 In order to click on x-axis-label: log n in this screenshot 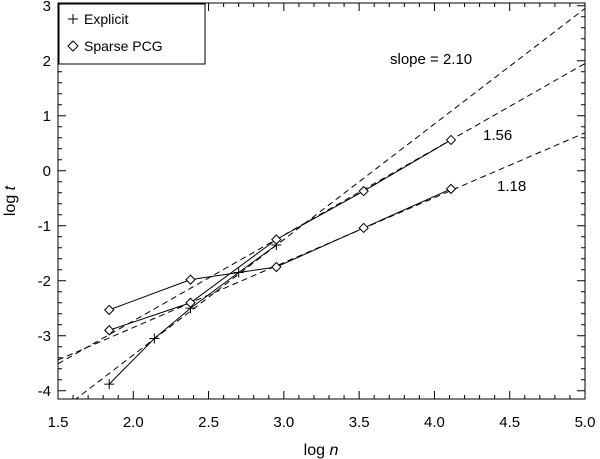, I will do `click(321, 450)`.